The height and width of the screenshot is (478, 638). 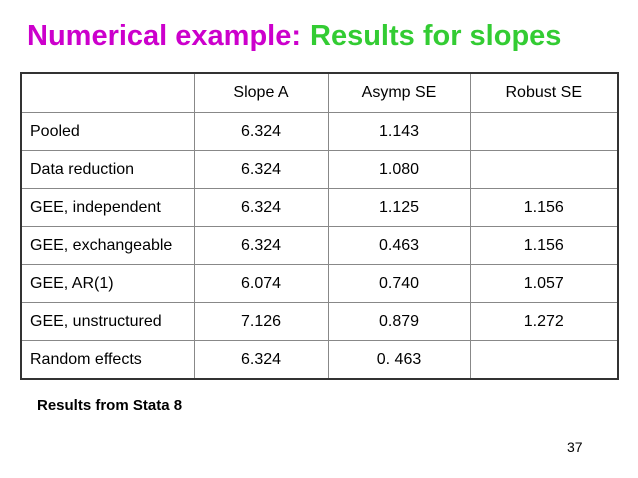 I want to click on slide-title: Numerical example: Results for slopes, so click(x=294, y=36).